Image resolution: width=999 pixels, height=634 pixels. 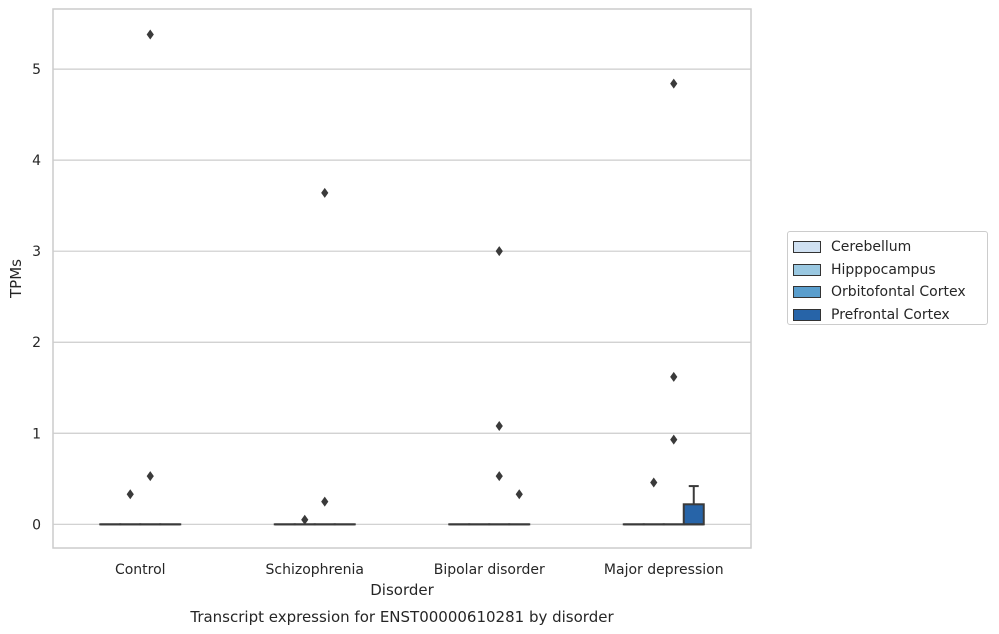 What do you see at coordinates (489, 570) in the screenshot?
I see `x-tick-label: Bipolar disorder` at bounding box center [489, 570].